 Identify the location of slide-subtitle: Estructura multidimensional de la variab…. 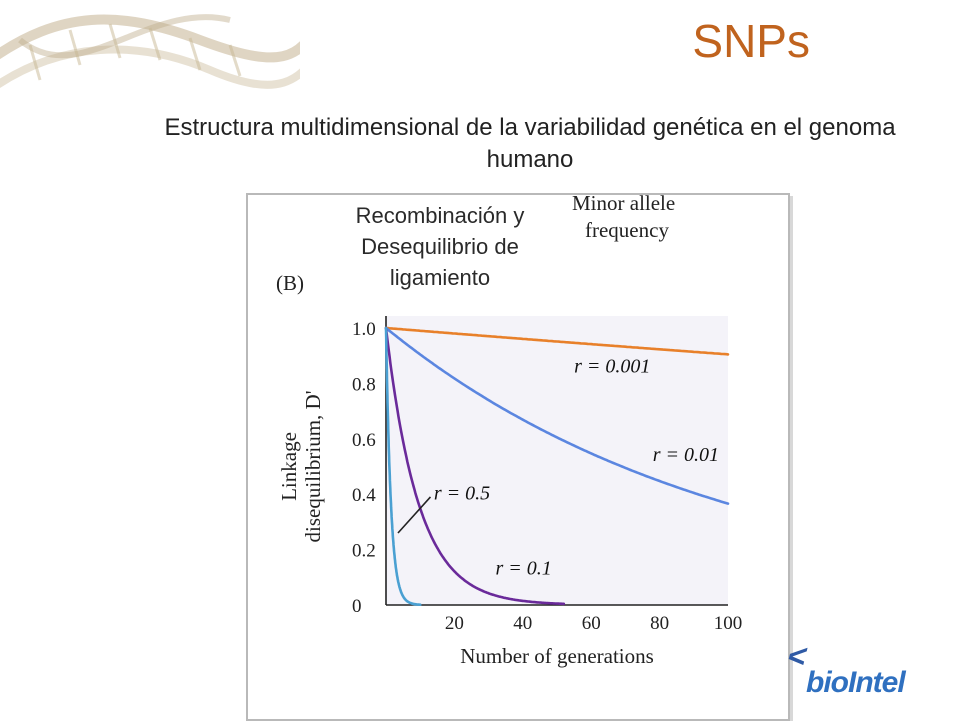
(530, 143).